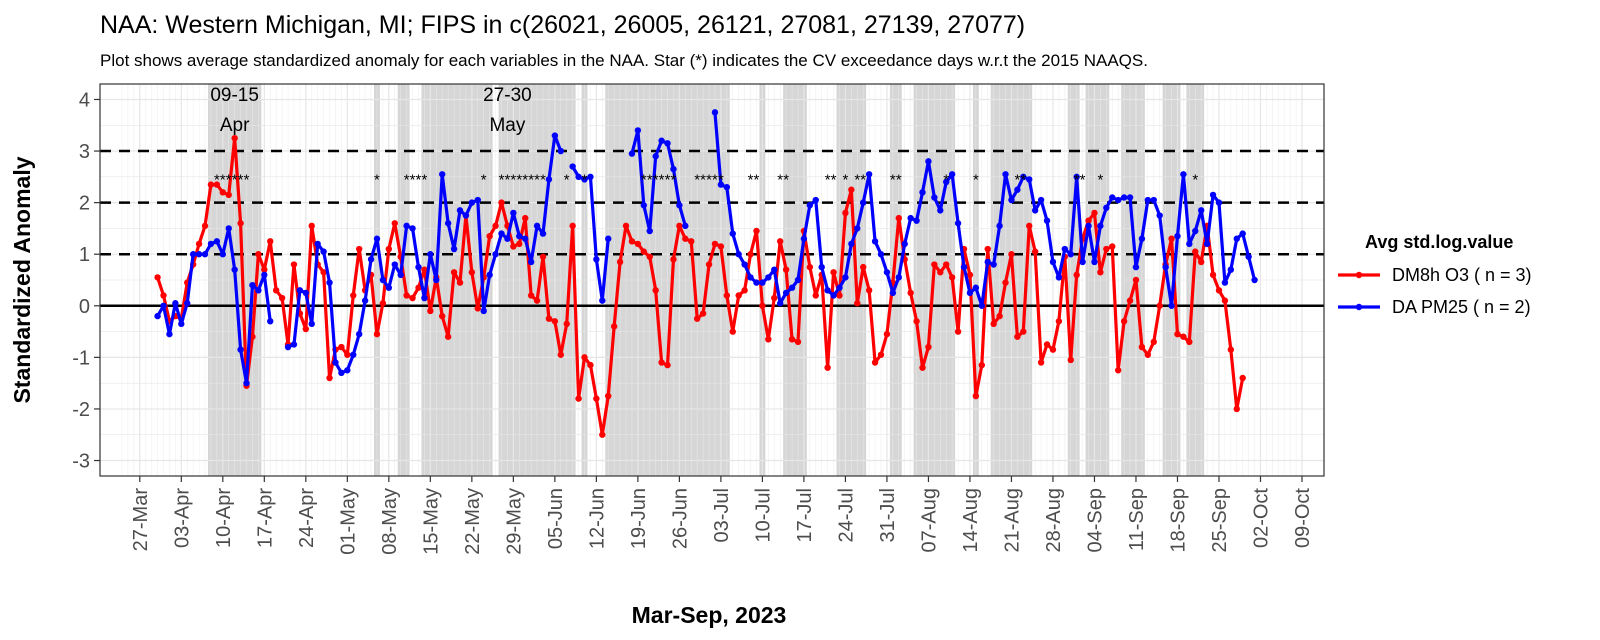 This screenshot has width=1600, height=640. What do you see at coordinates (1439, 242) in the screenshot?
I see `legend-title: Avg std.log.value` at bounding box center [1439, 242].